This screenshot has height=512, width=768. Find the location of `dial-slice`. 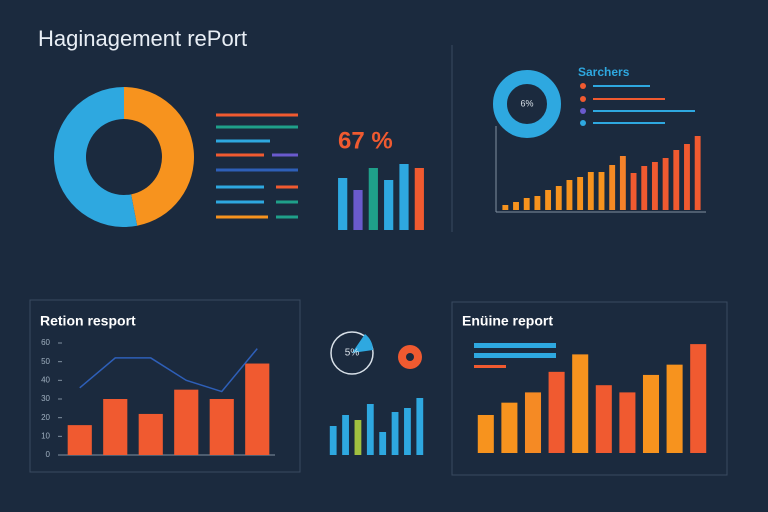

dial-slice is located at coordinates (362, 343).